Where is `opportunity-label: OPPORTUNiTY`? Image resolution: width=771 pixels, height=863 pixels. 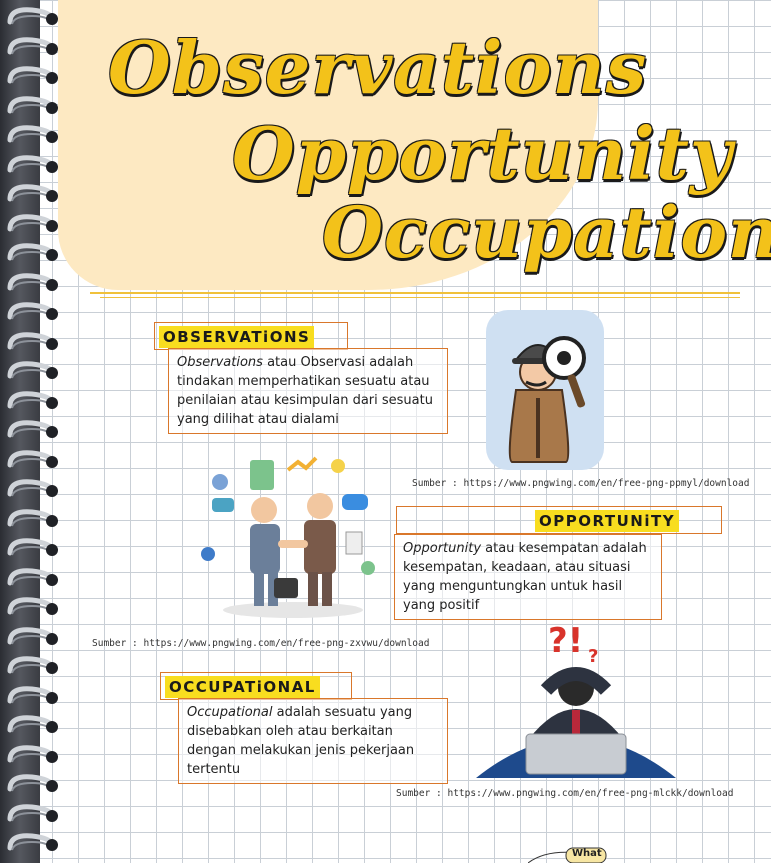
opportunity-label: OPPORTUNiTY is located at coordinates (559, 520).